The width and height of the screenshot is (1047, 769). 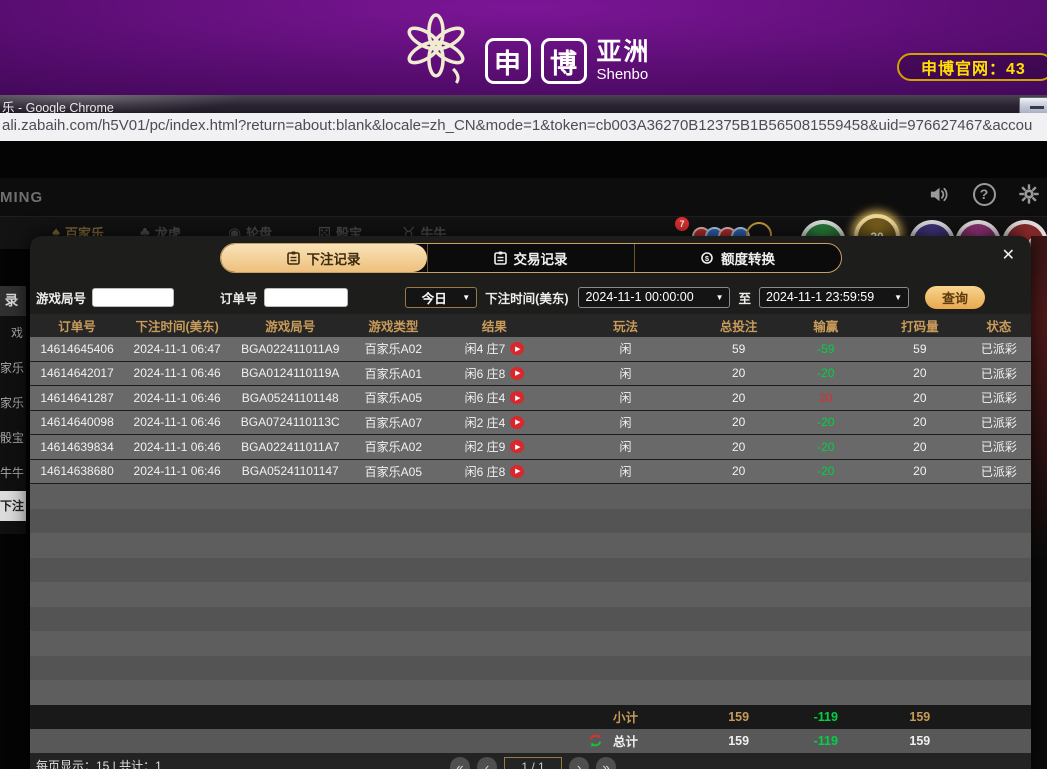 I want to click on cell-game-type: 百家乐A02, so click(x=393, y=447).